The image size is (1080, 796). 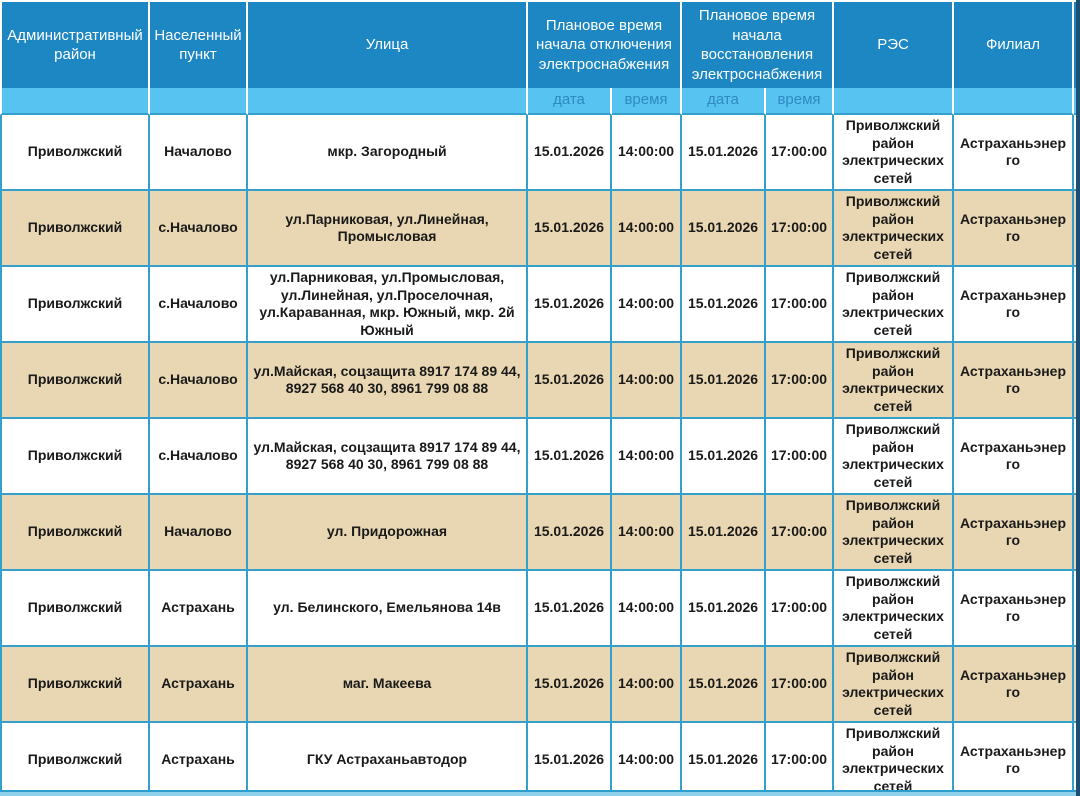 I want to click on cell-street: ГКУ Астраханьавтодор, so click(x=388, y=759).